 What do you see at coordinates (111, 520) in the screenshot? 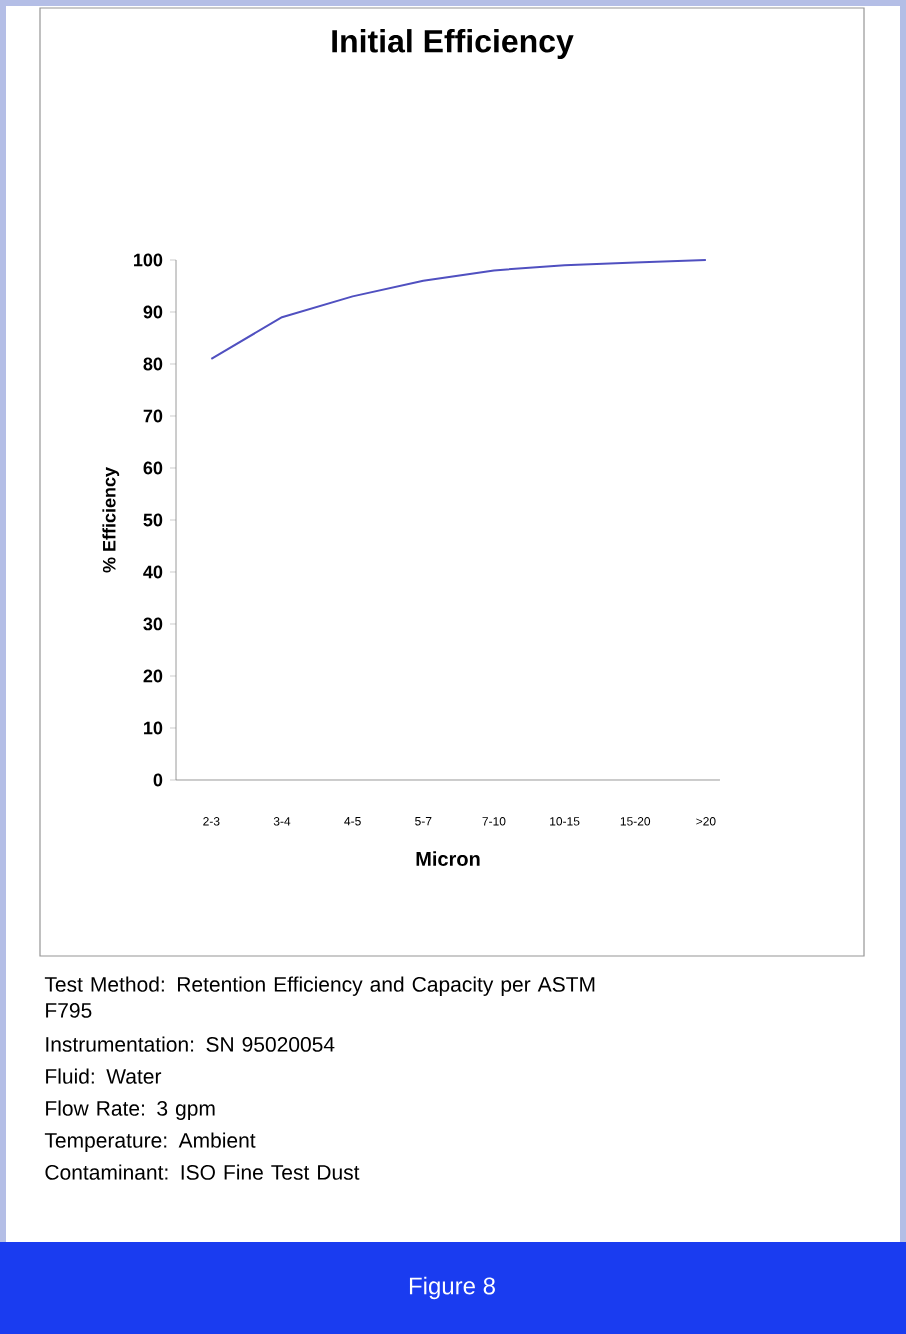
I see `y-axis-title: % Efficiency` at bounding box center [111, 520].